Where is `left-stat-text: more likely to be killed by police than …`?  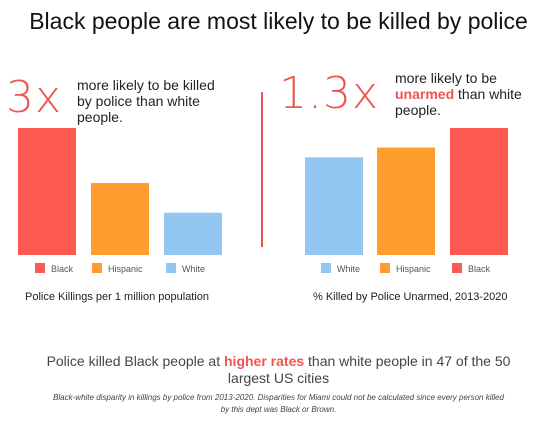 left-stat-text: more likely to be killed by police than … is located at coordinates (146, 101).